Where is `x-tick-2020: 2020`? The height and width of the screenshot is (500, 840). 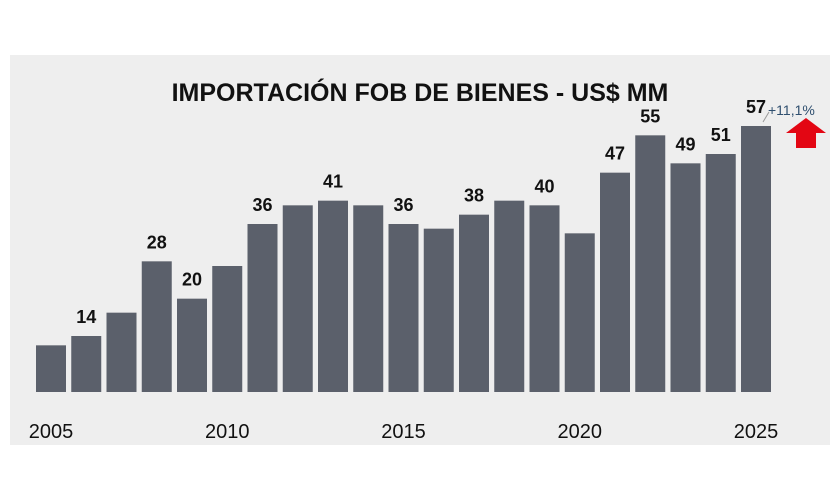 x-tick-2020: 2020 is located at coordinates (580, 432).